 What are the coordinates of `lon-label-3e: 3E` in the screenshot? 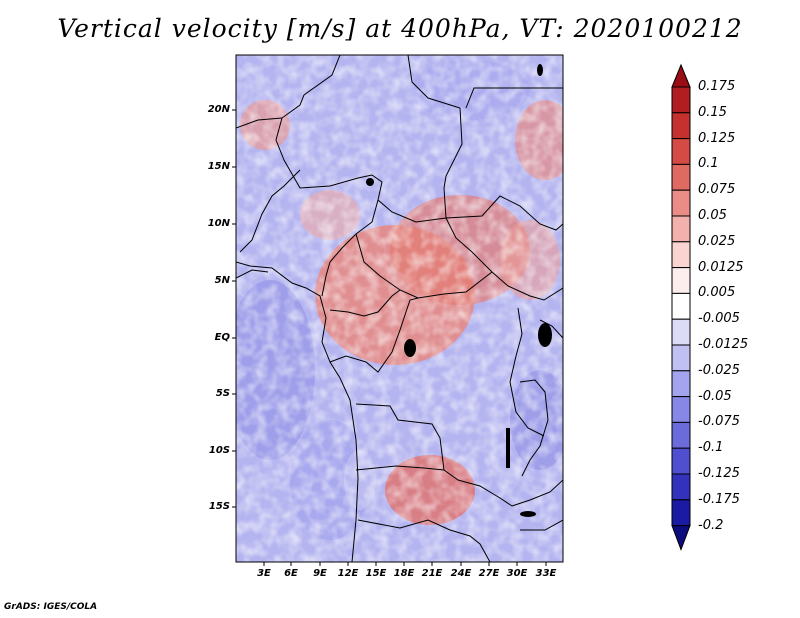 It's located at (264, 573).